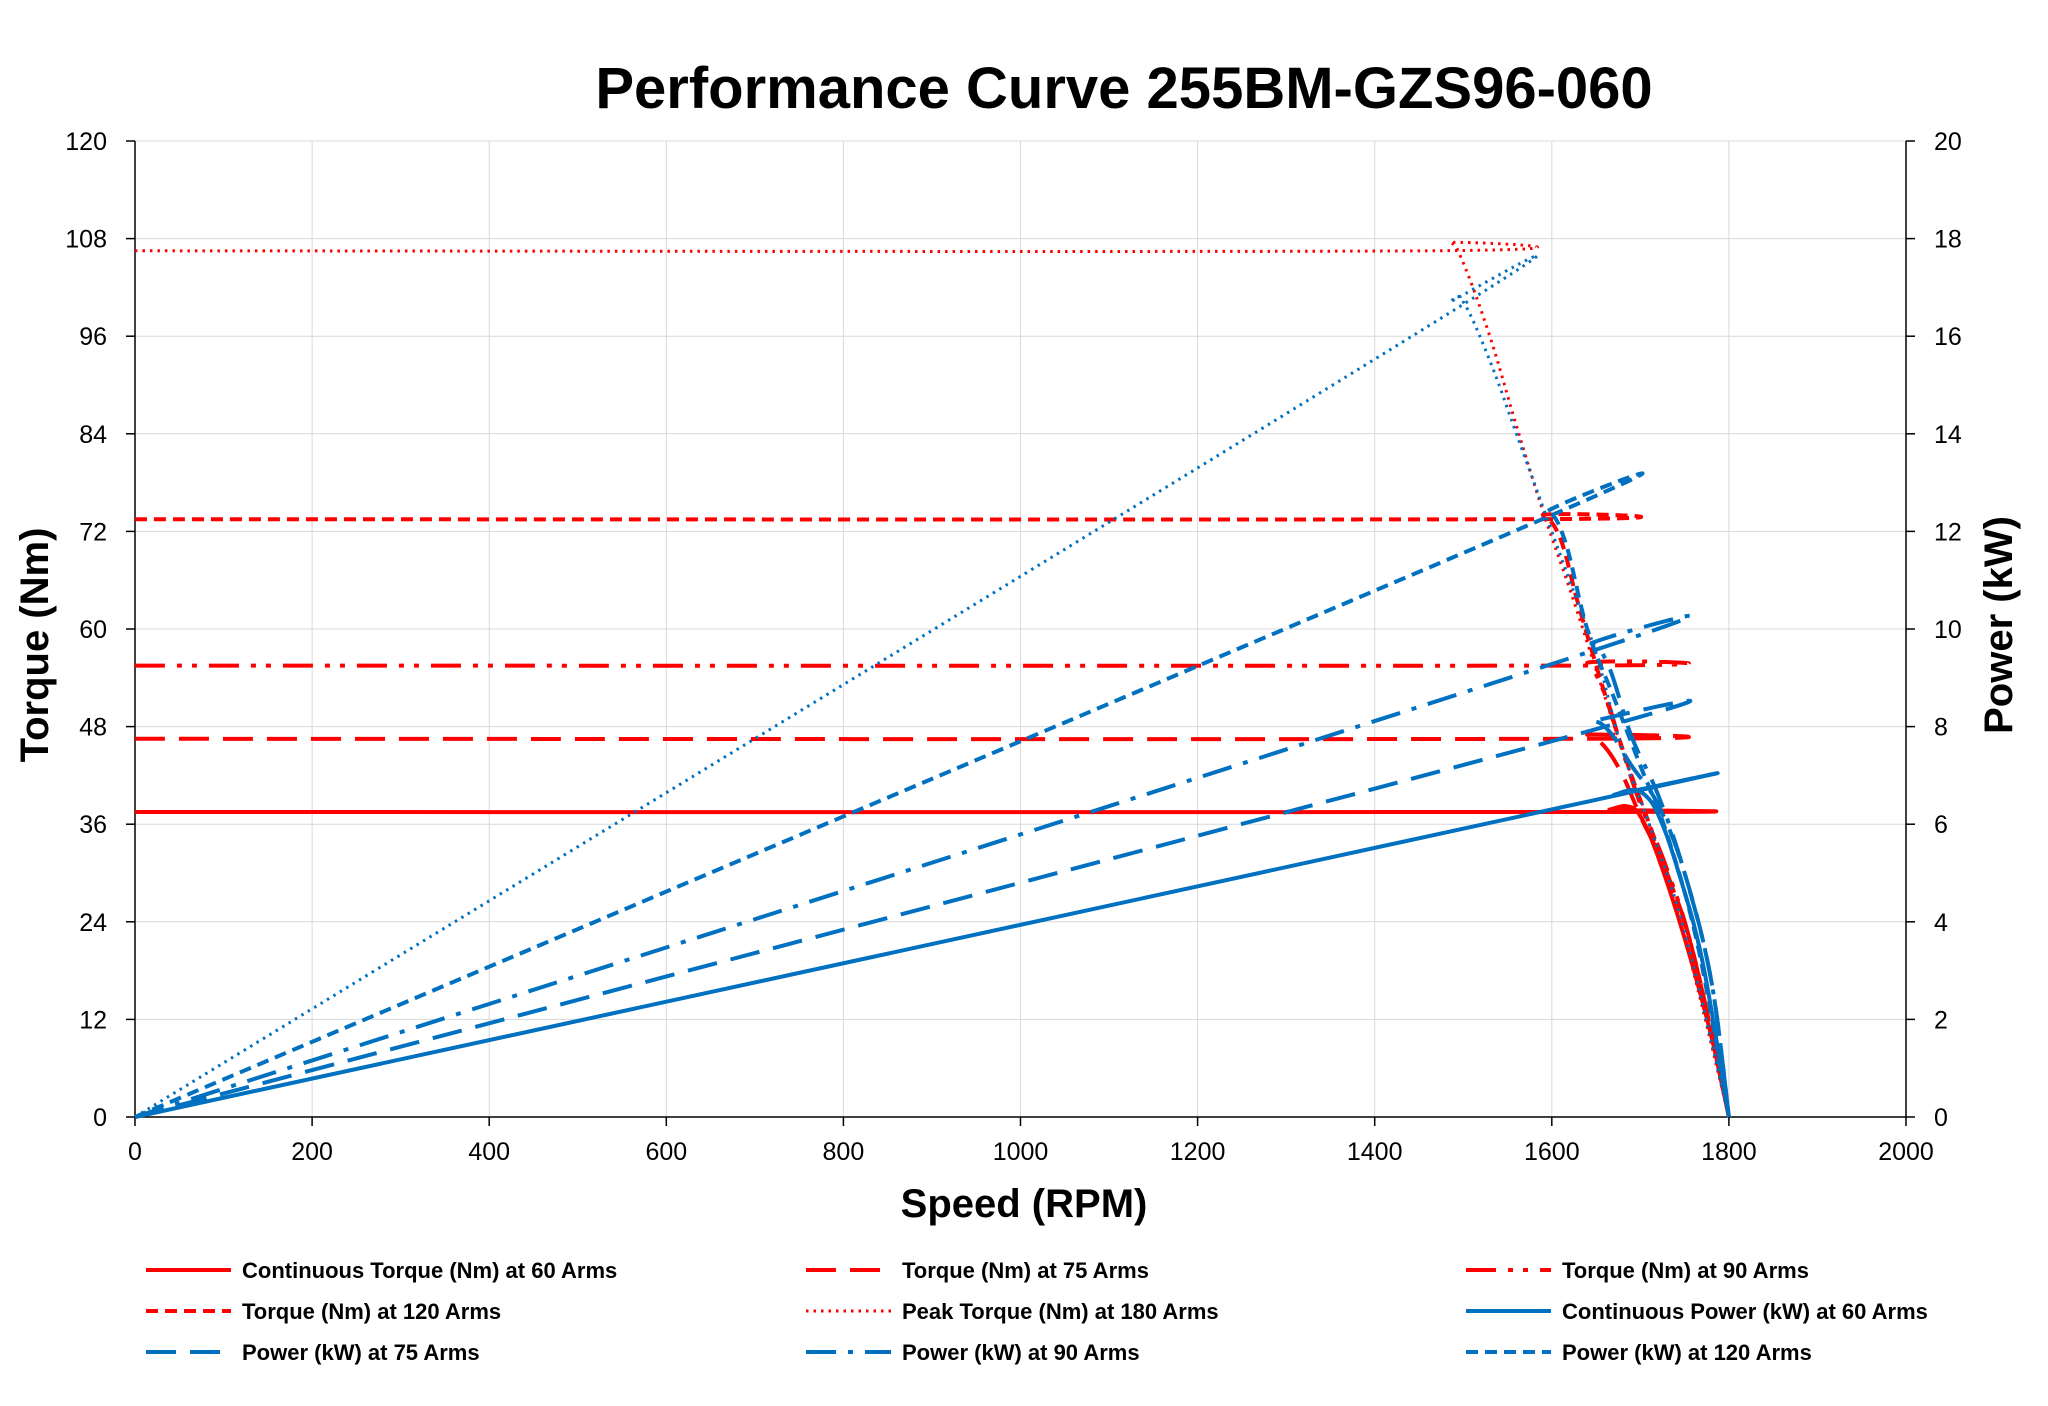  Describe the element at coordinates (1552, 1152) in the screenshot. I see `x-tick-label: 1600` at that location.